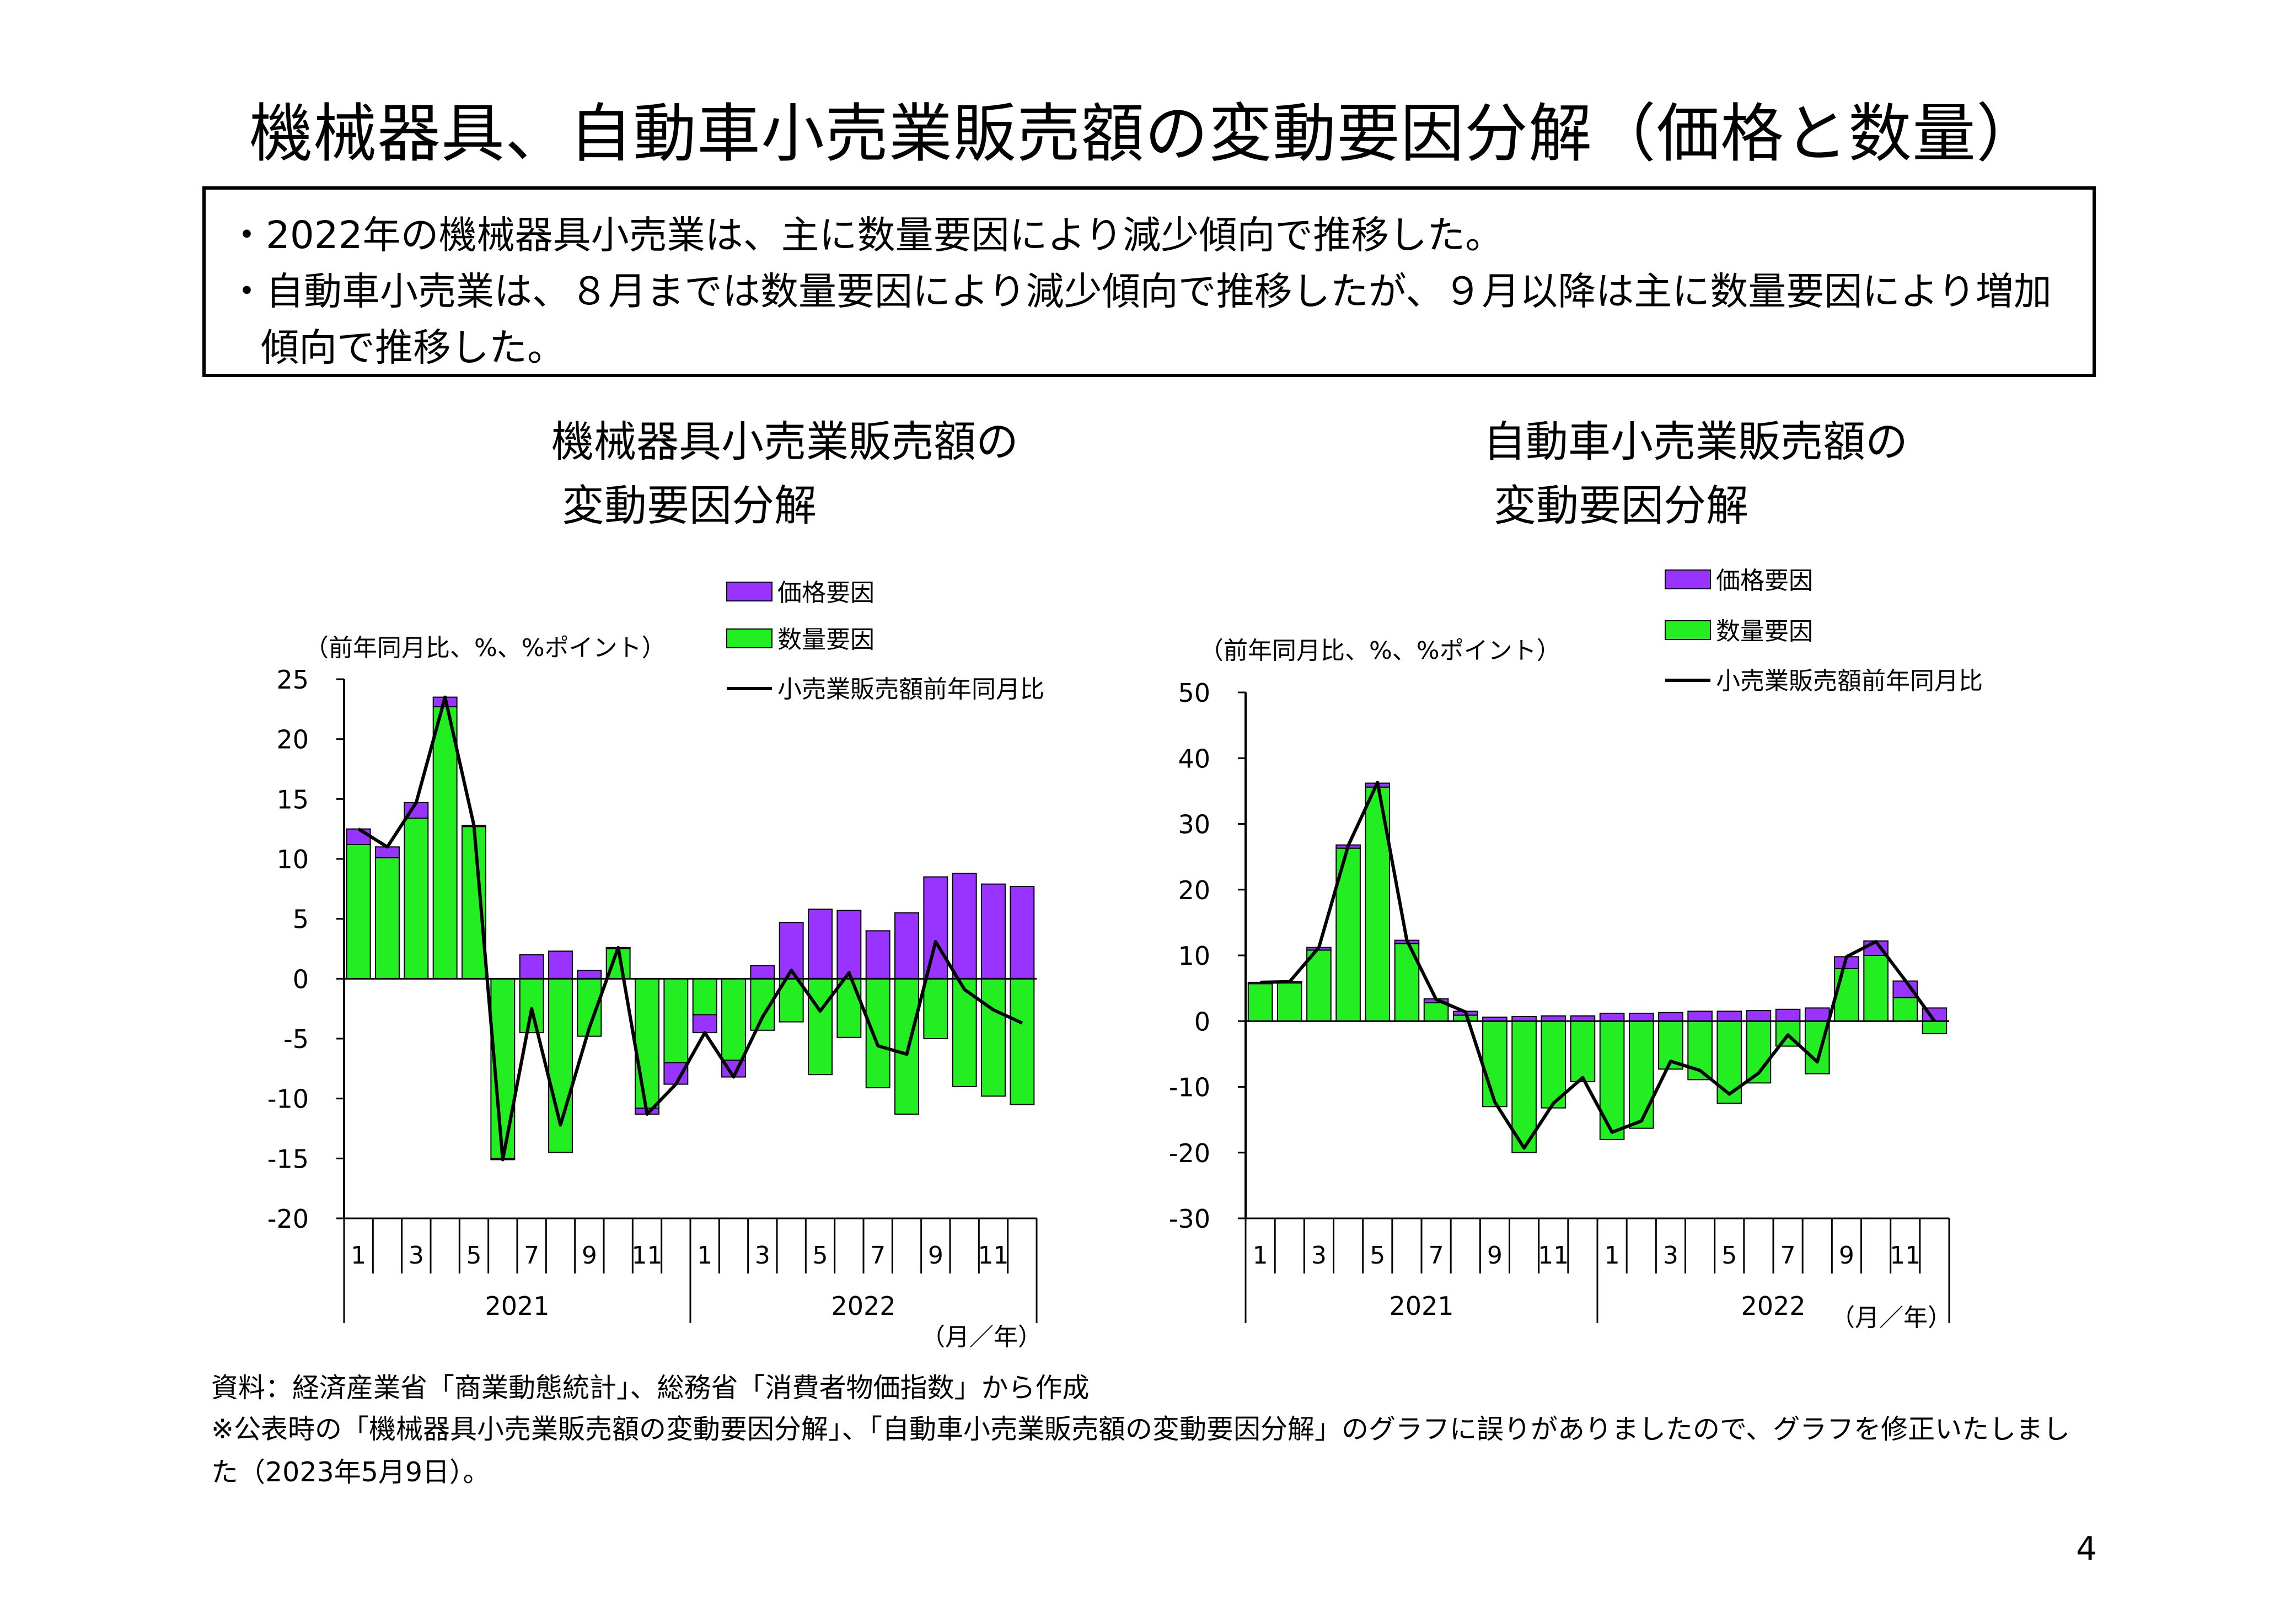  What do you see at coordinates (1194, 758) in the screenshot?
I see `y-tick-label: 40` at bounding box center [1194, 758].